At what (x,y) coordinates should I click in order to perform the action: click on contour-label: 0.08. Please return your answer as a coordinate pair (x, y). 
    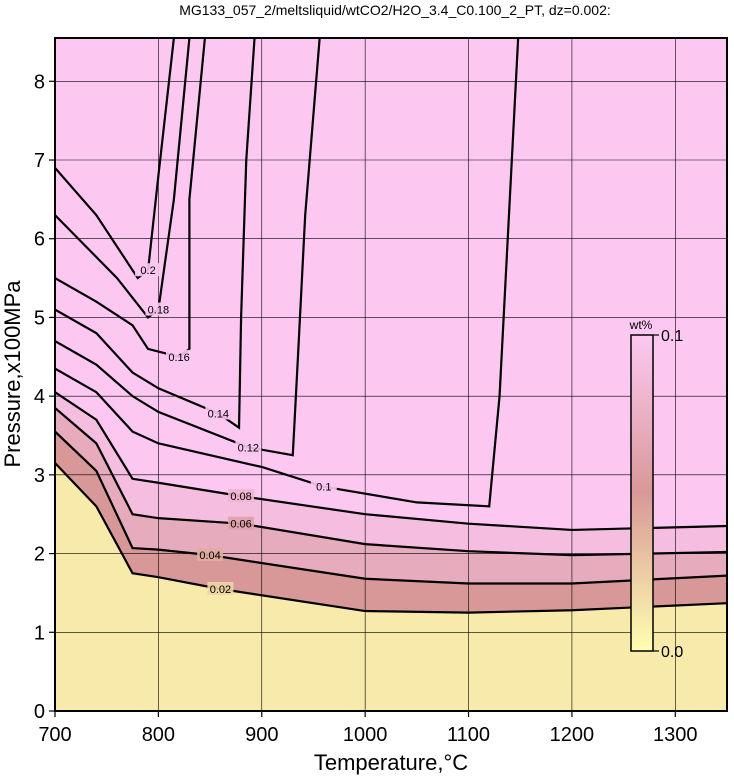
    Looking at the image, I should click on (240, 497).